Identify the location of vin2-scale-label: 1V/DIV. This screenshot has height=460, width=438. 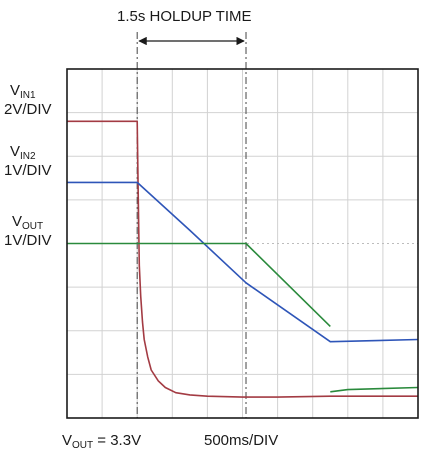
(28, 170).